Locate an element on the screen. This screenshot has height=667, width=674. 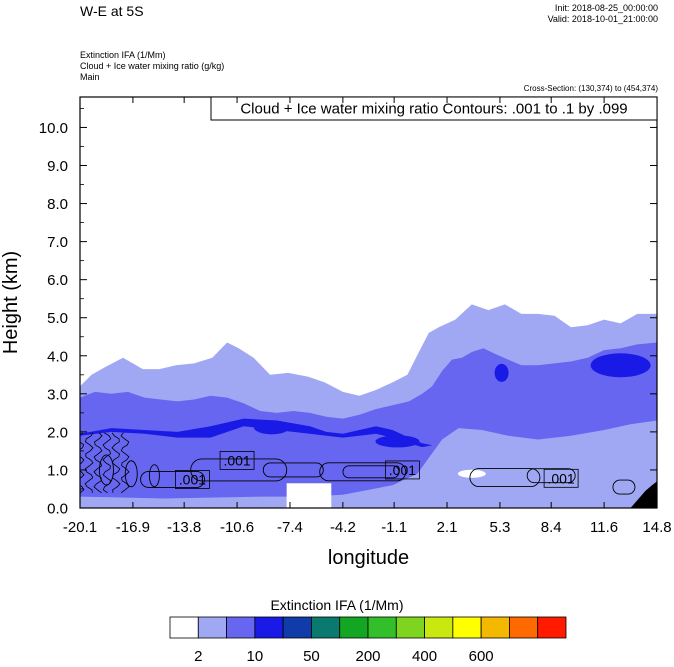
x-tick-label: -10.6 is located at coordinates (237, 527).